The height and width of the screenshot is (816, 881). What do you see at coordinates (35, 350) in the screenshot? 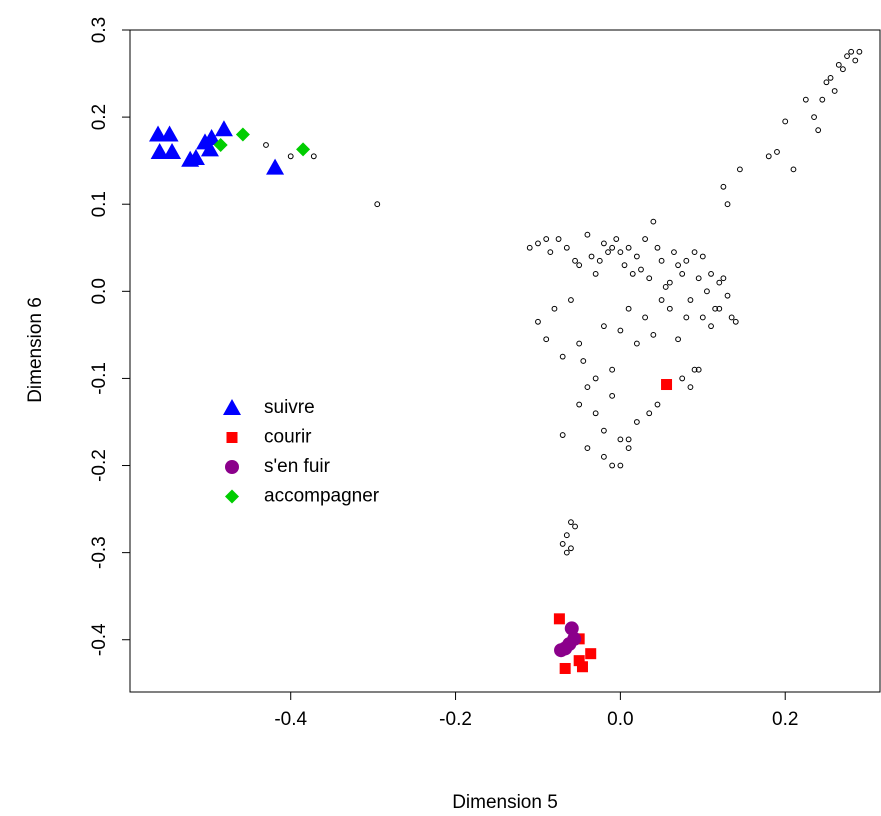
I see `y-axis-label: Dimension 6` at bounding box center [35, 350].